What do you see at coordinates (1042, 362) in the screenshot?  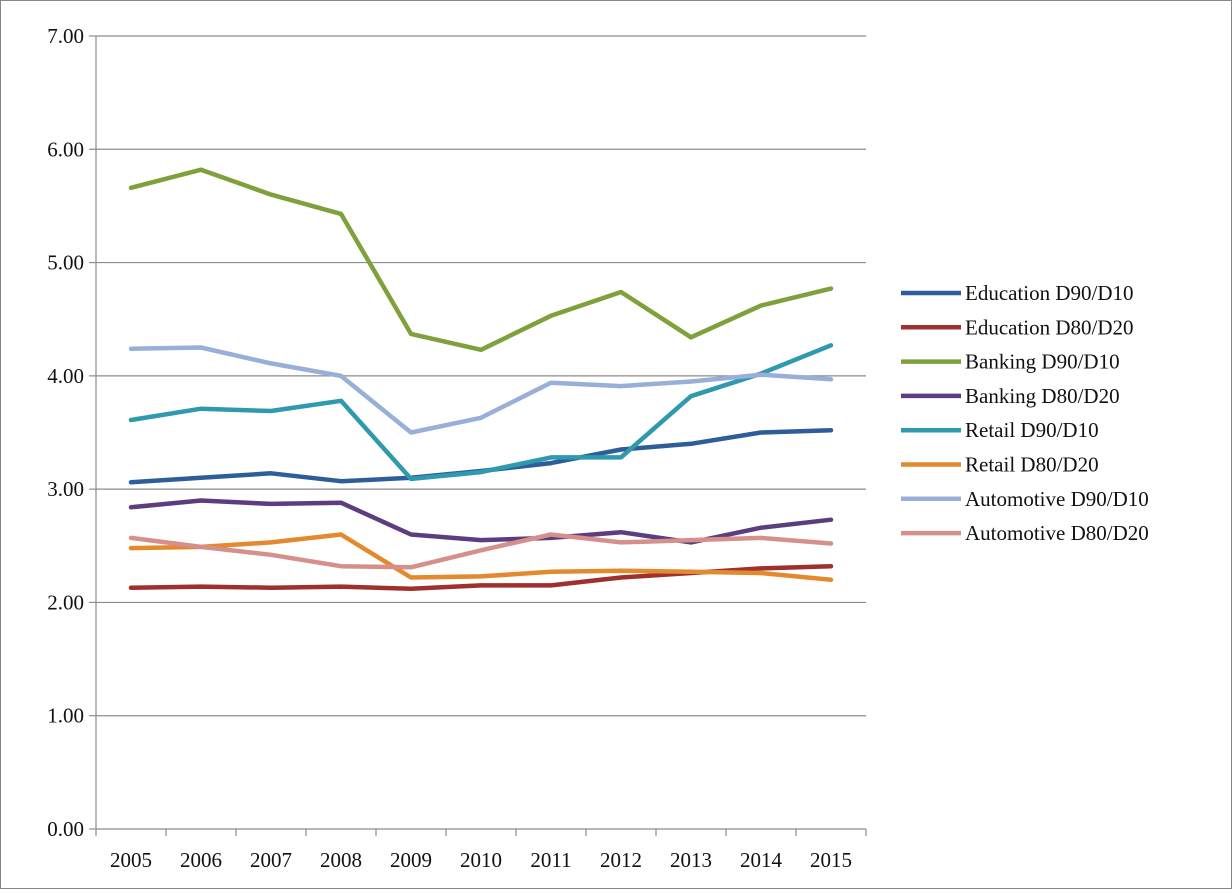 I see `legend-label: Banking D90/D10` at bounding box center [1042, 362].